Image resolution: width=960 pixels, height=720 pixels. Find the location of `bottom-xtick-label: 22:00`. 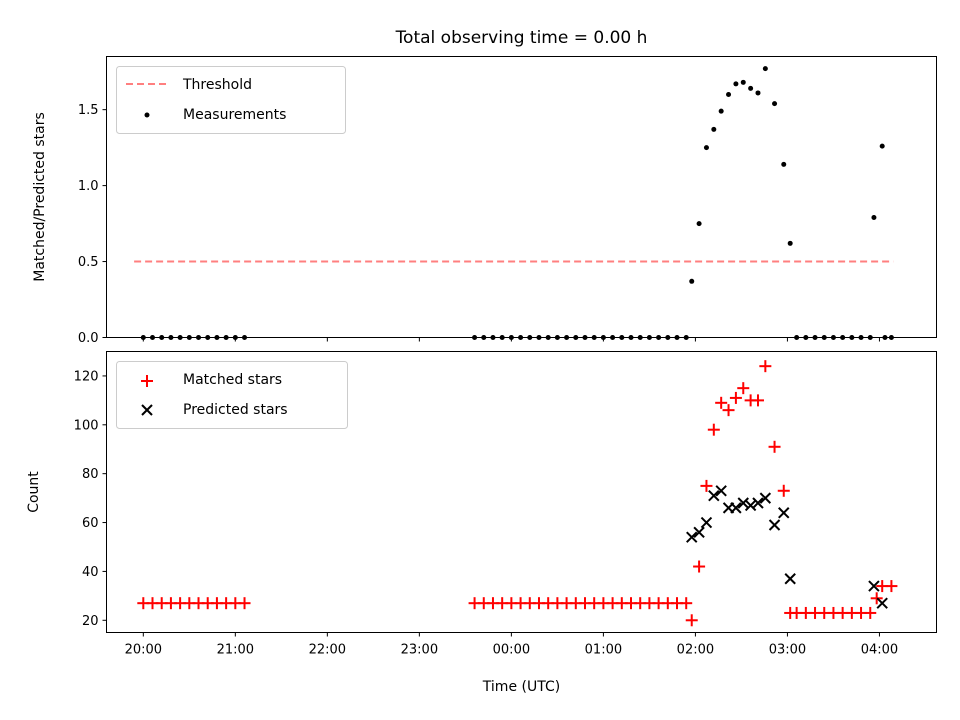

bottom-xtick-label: 22:00 is located at coordinates (327, 650).